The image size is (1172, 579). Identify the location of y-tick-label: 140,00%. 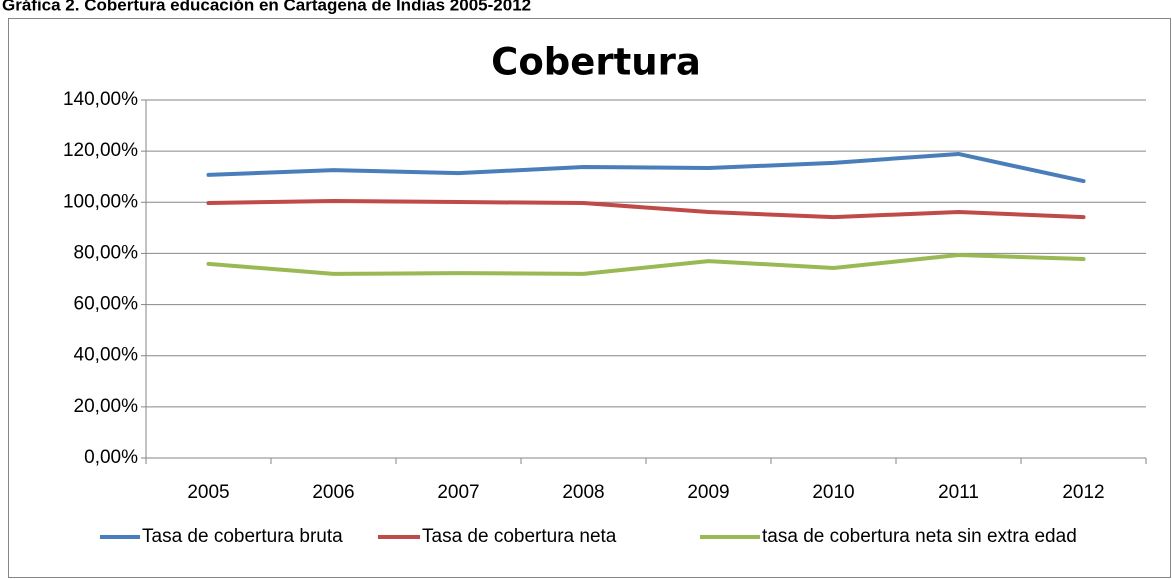
(100, 99).